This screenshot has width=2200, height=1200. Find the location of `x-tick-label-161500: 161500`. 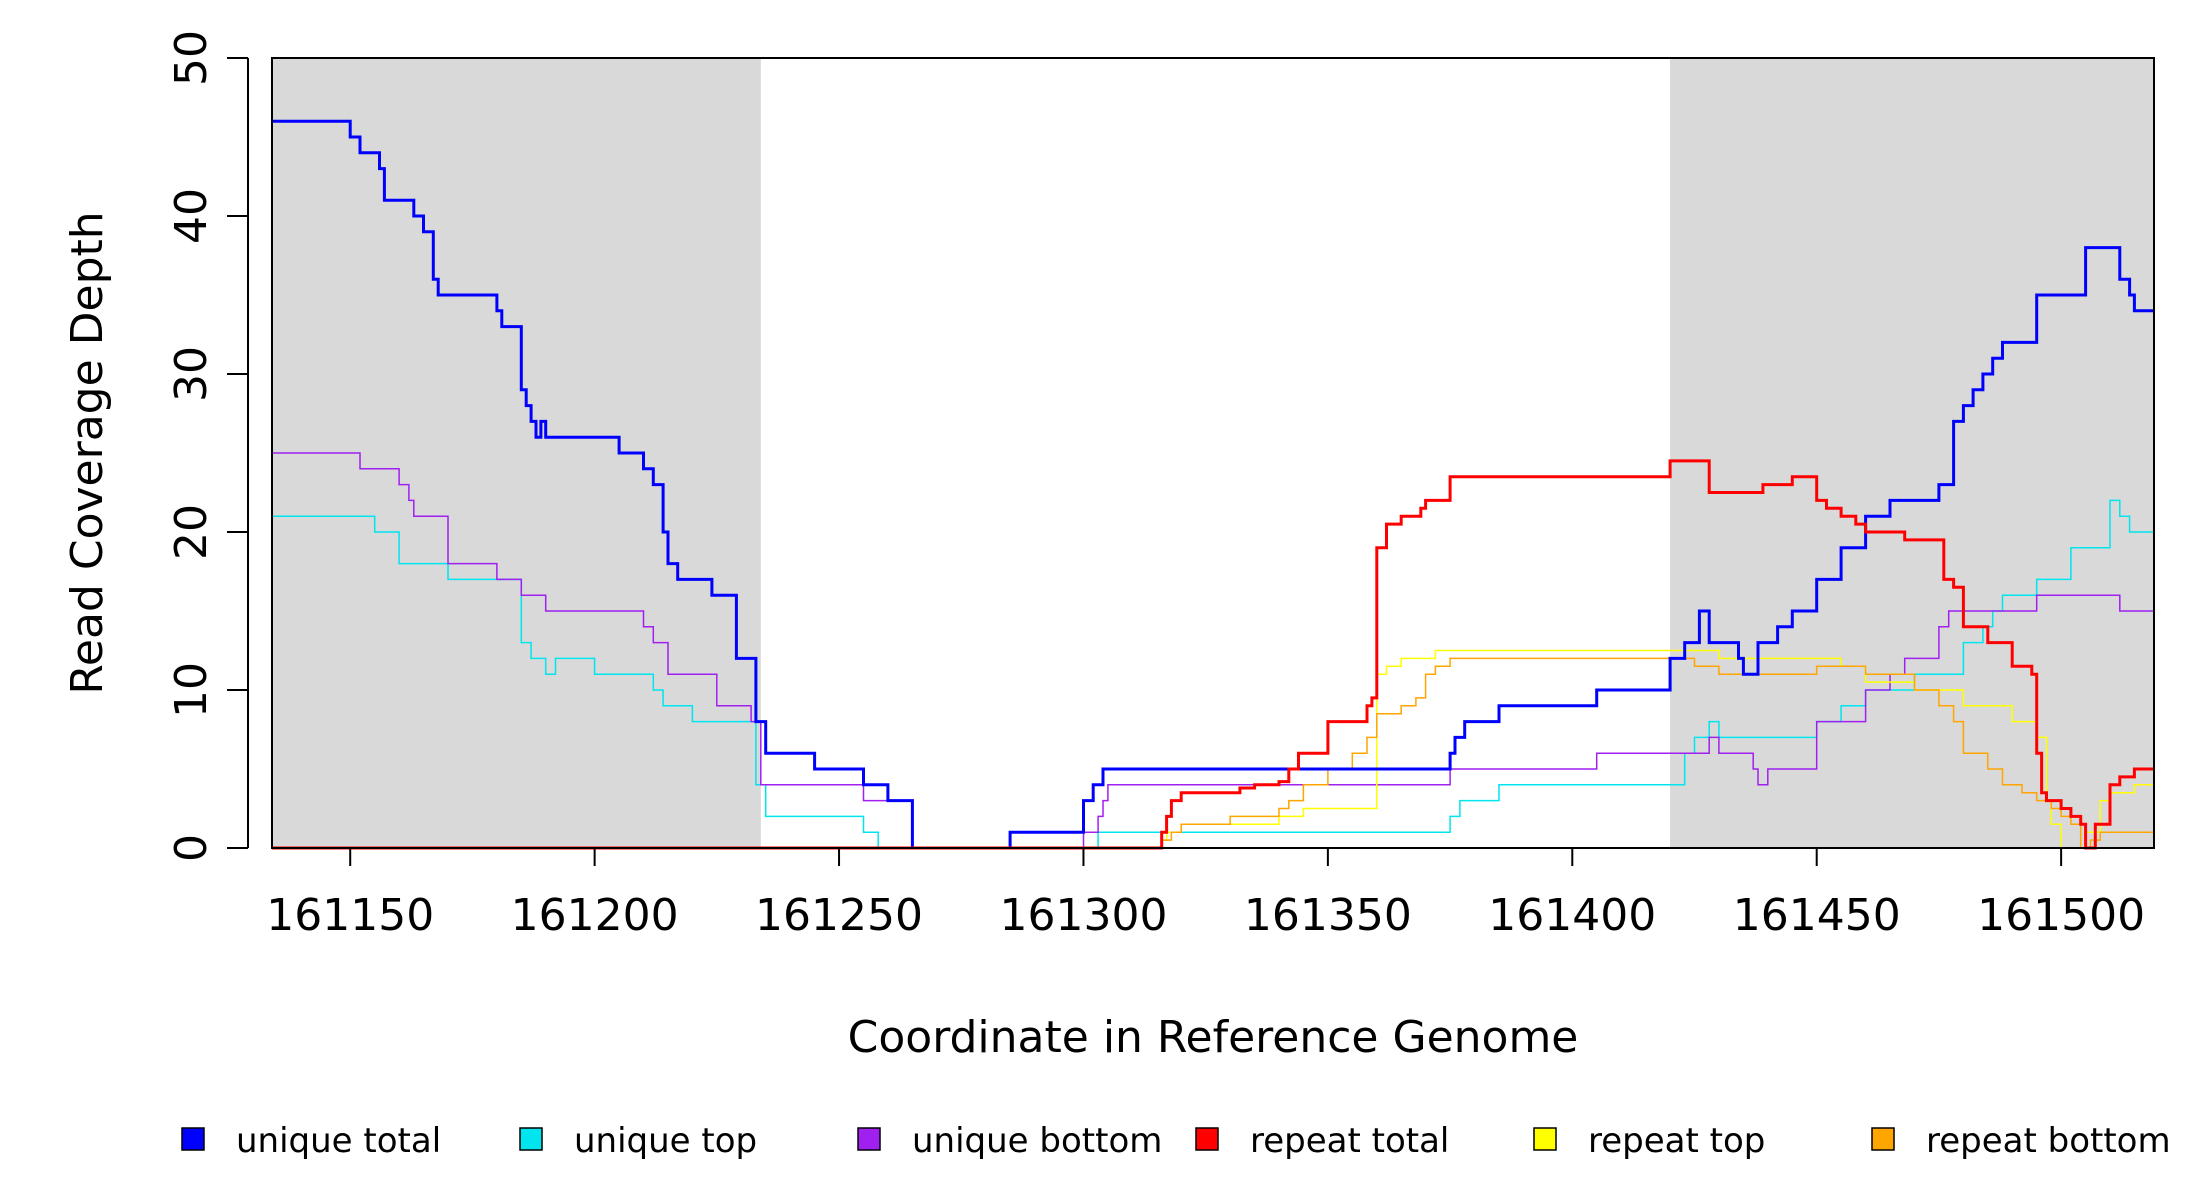

x-tick-label-161500: 161500 is located at coordinates (2061, 915).